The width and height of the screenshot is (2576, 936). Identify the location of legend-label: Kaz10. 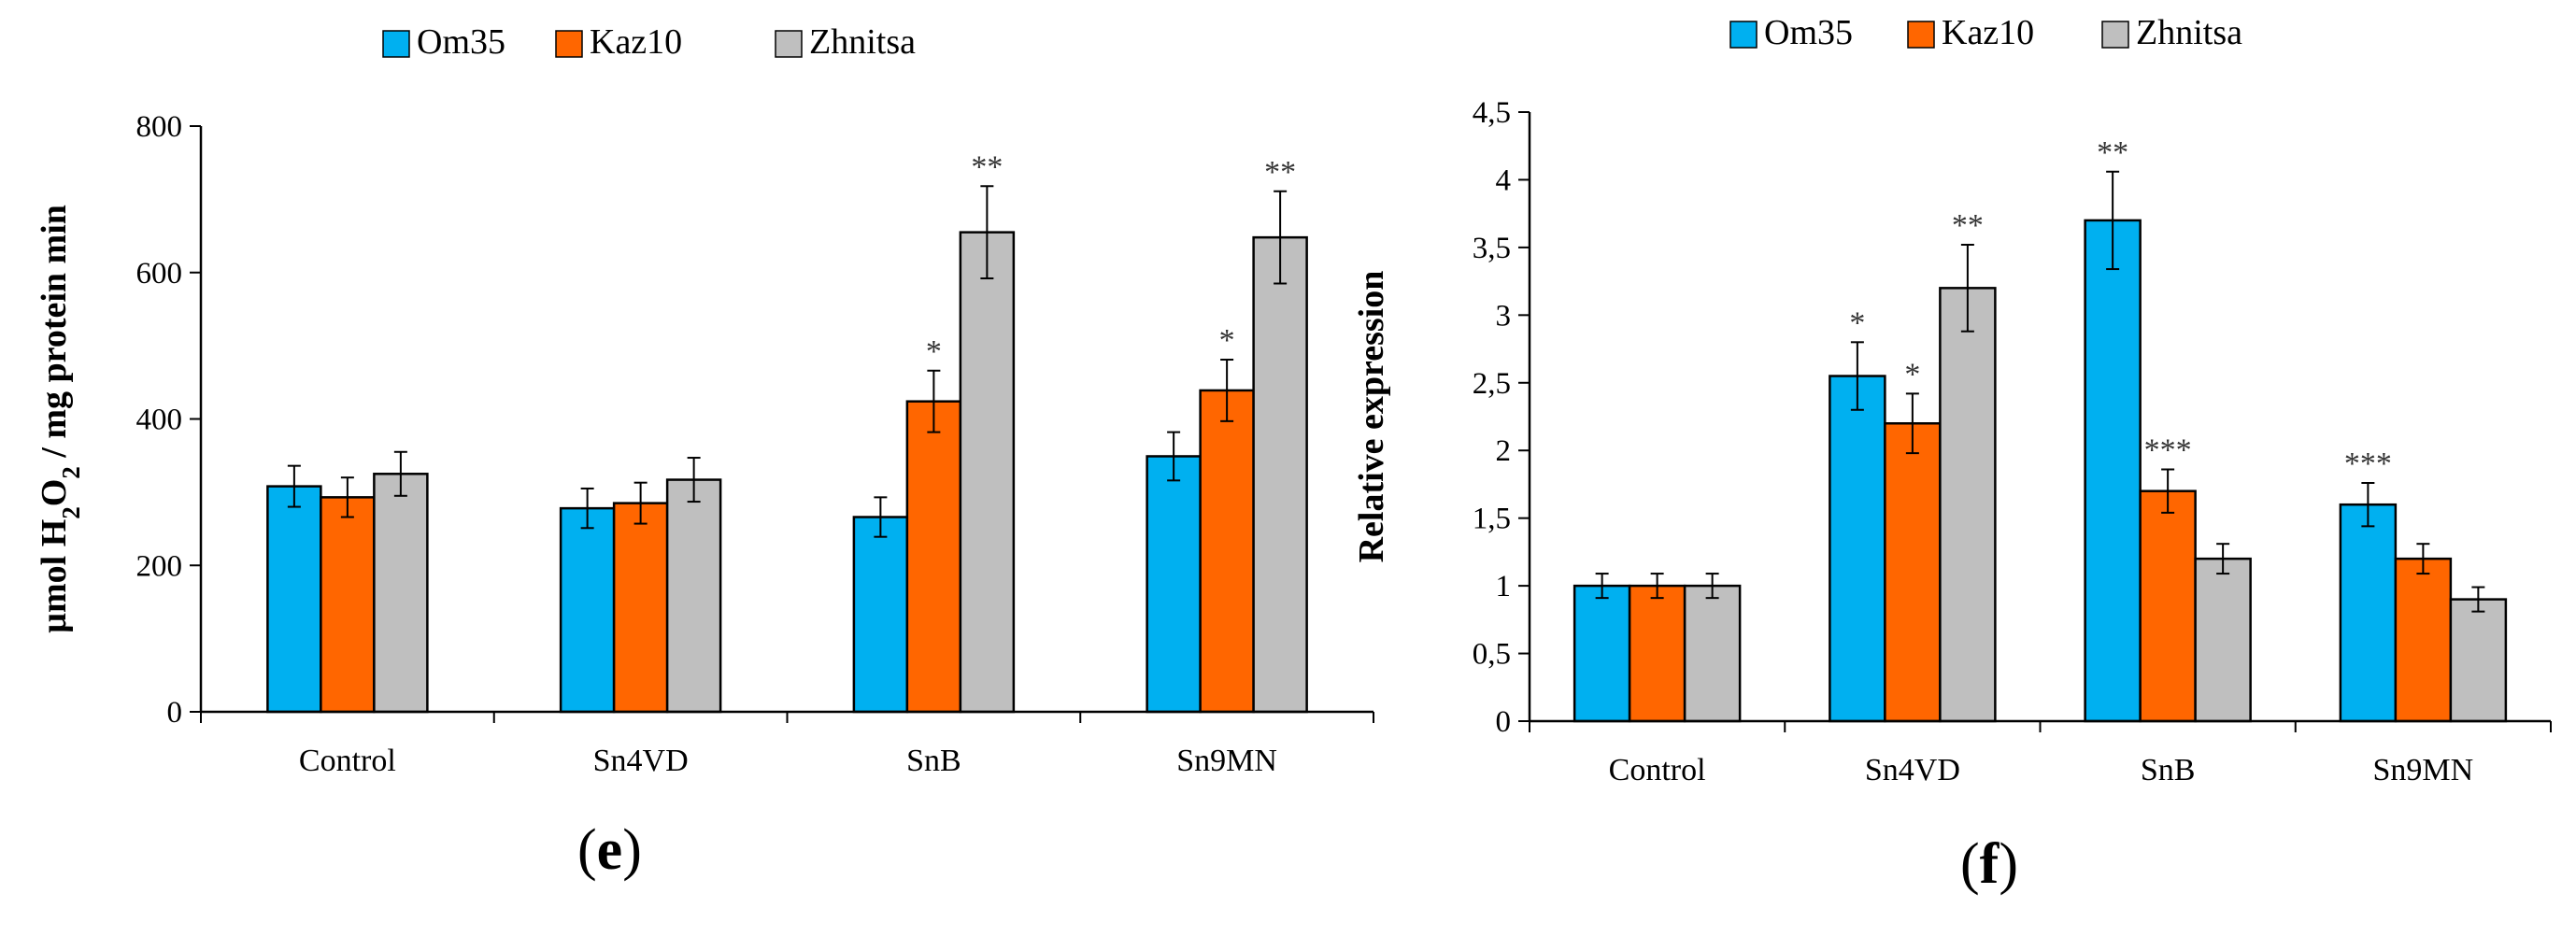
(636, 42).